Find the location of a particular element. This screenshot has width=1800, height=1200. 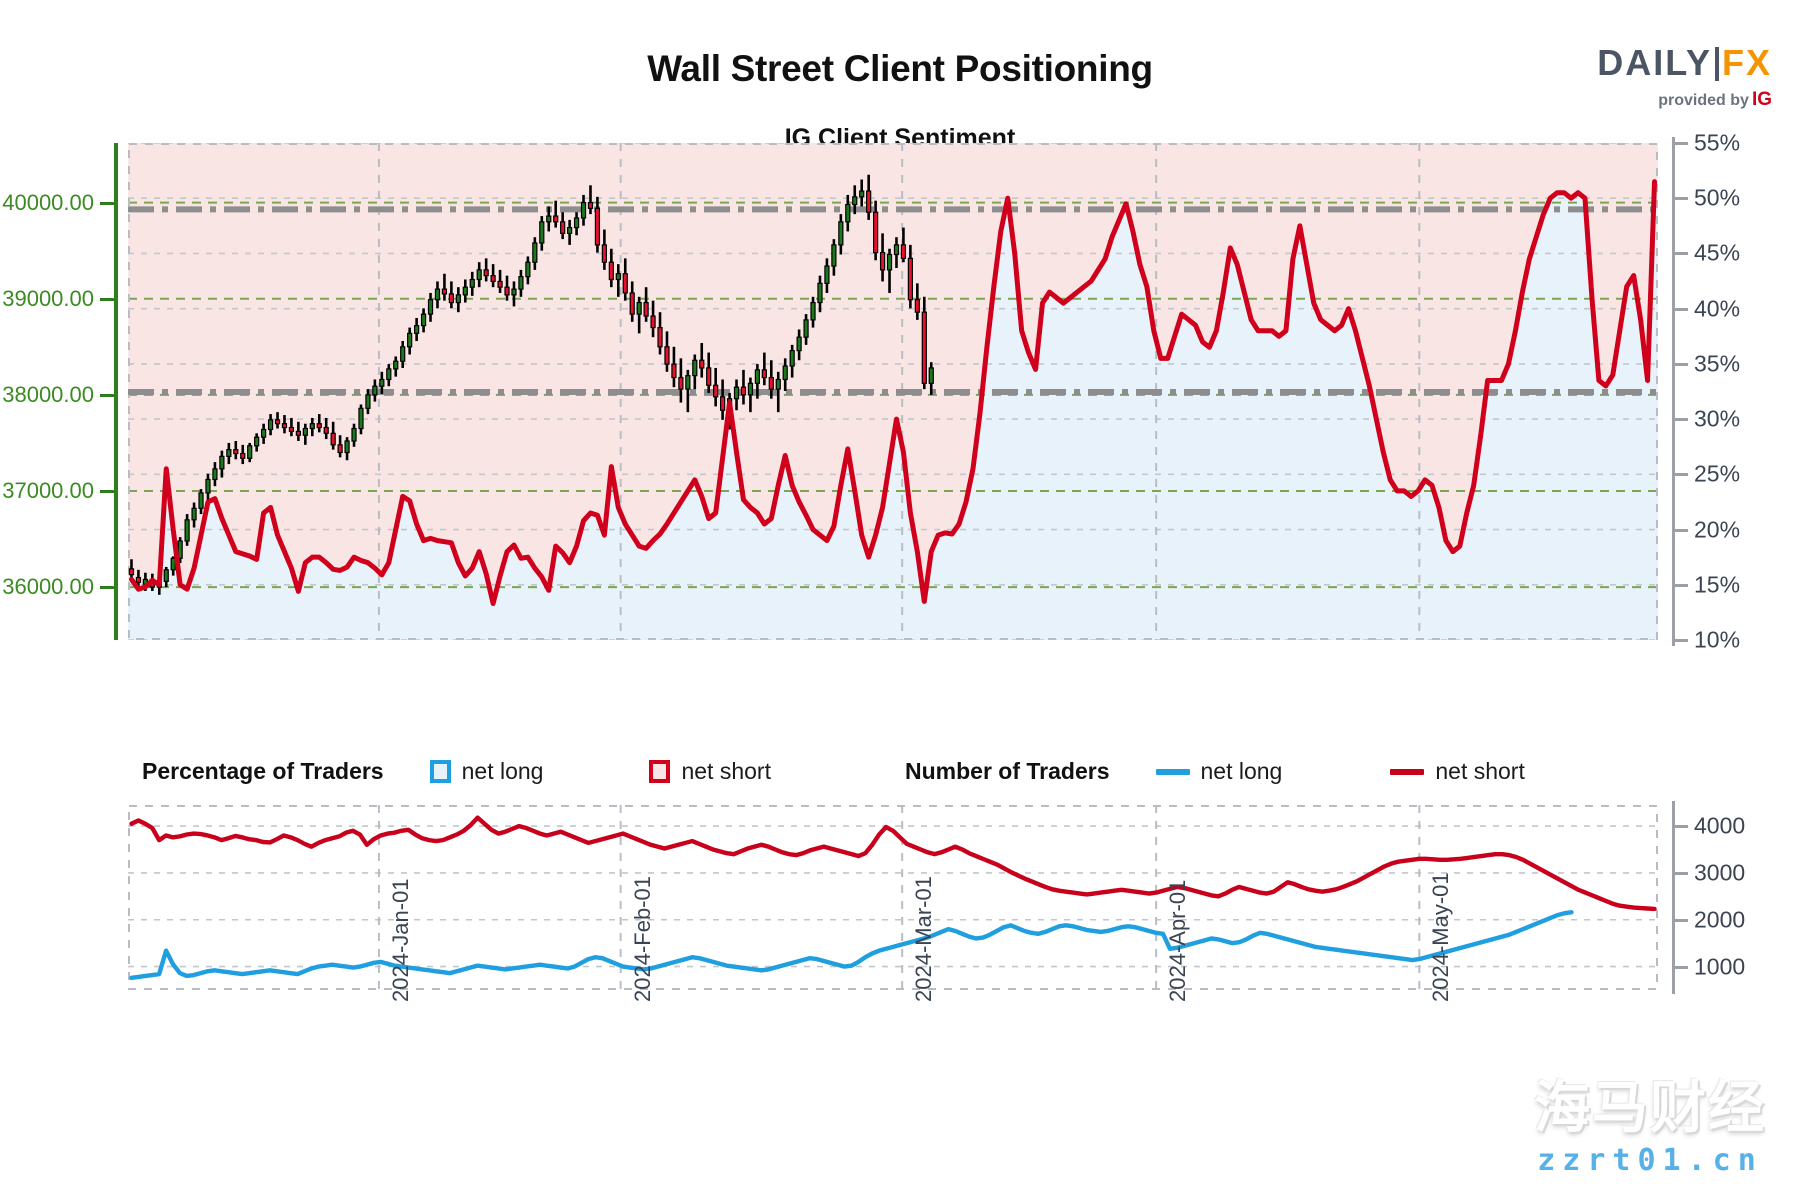

left-axis-tick-label: 36000.00 is located at coordinates (48, 587).